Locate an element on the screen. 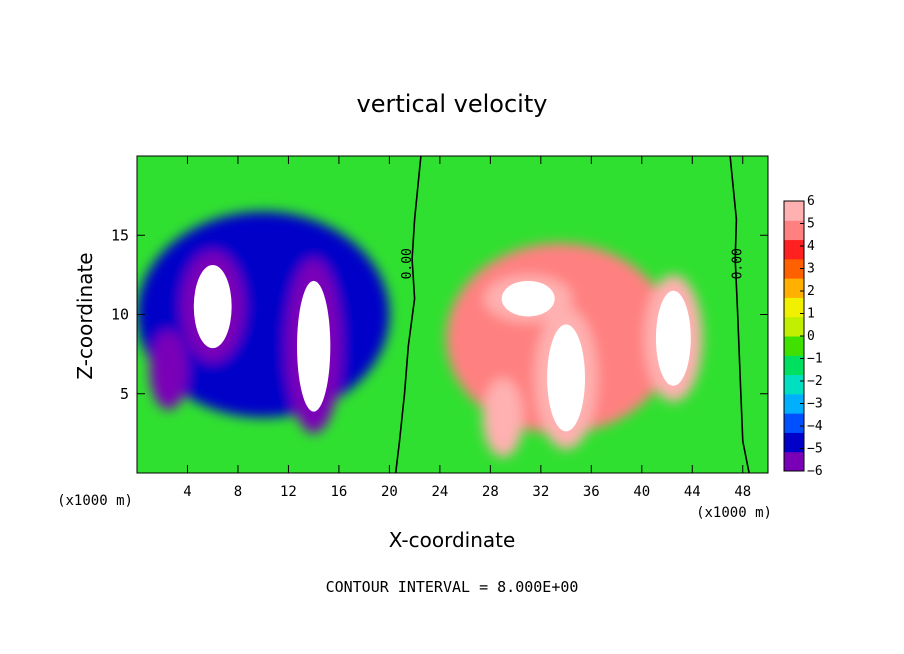  x-tick-label: 8 is located at coordinates (238, 492).